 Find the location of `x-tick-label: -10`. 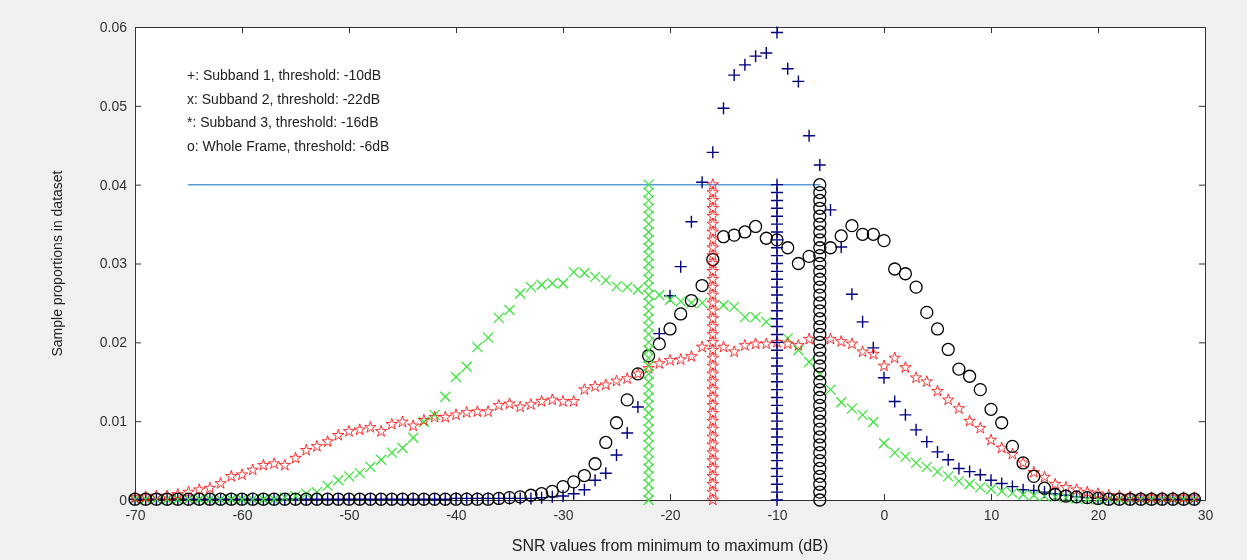

x-tick-label: -10 is located at coordinates (777, 514).